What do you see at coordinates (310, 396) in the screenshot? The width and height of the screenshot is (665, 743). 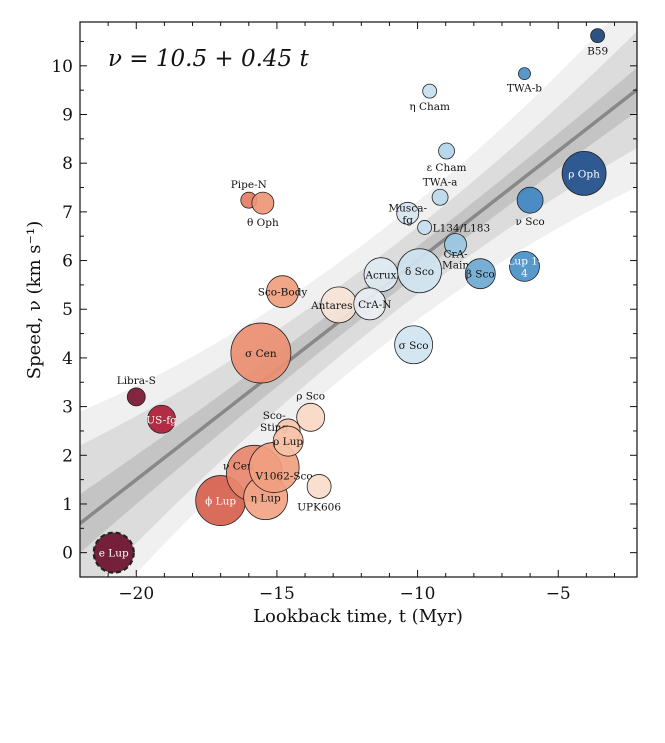 I see `point-label: ρ Sco` at bounding box center [310, 396].